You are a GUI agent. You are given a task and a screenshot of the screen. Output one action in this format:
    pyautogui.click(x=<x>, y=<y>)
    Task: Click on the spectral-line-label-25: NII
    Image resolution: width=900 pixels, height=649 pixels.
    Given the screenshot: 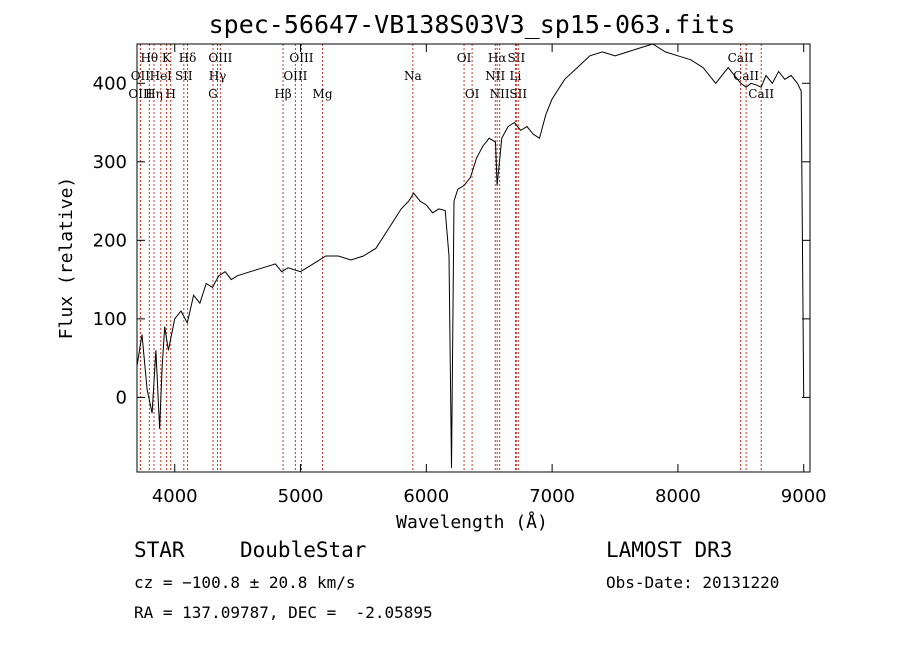 What is the action you would take?
    pyautogui.click(x=500, y=94)
    